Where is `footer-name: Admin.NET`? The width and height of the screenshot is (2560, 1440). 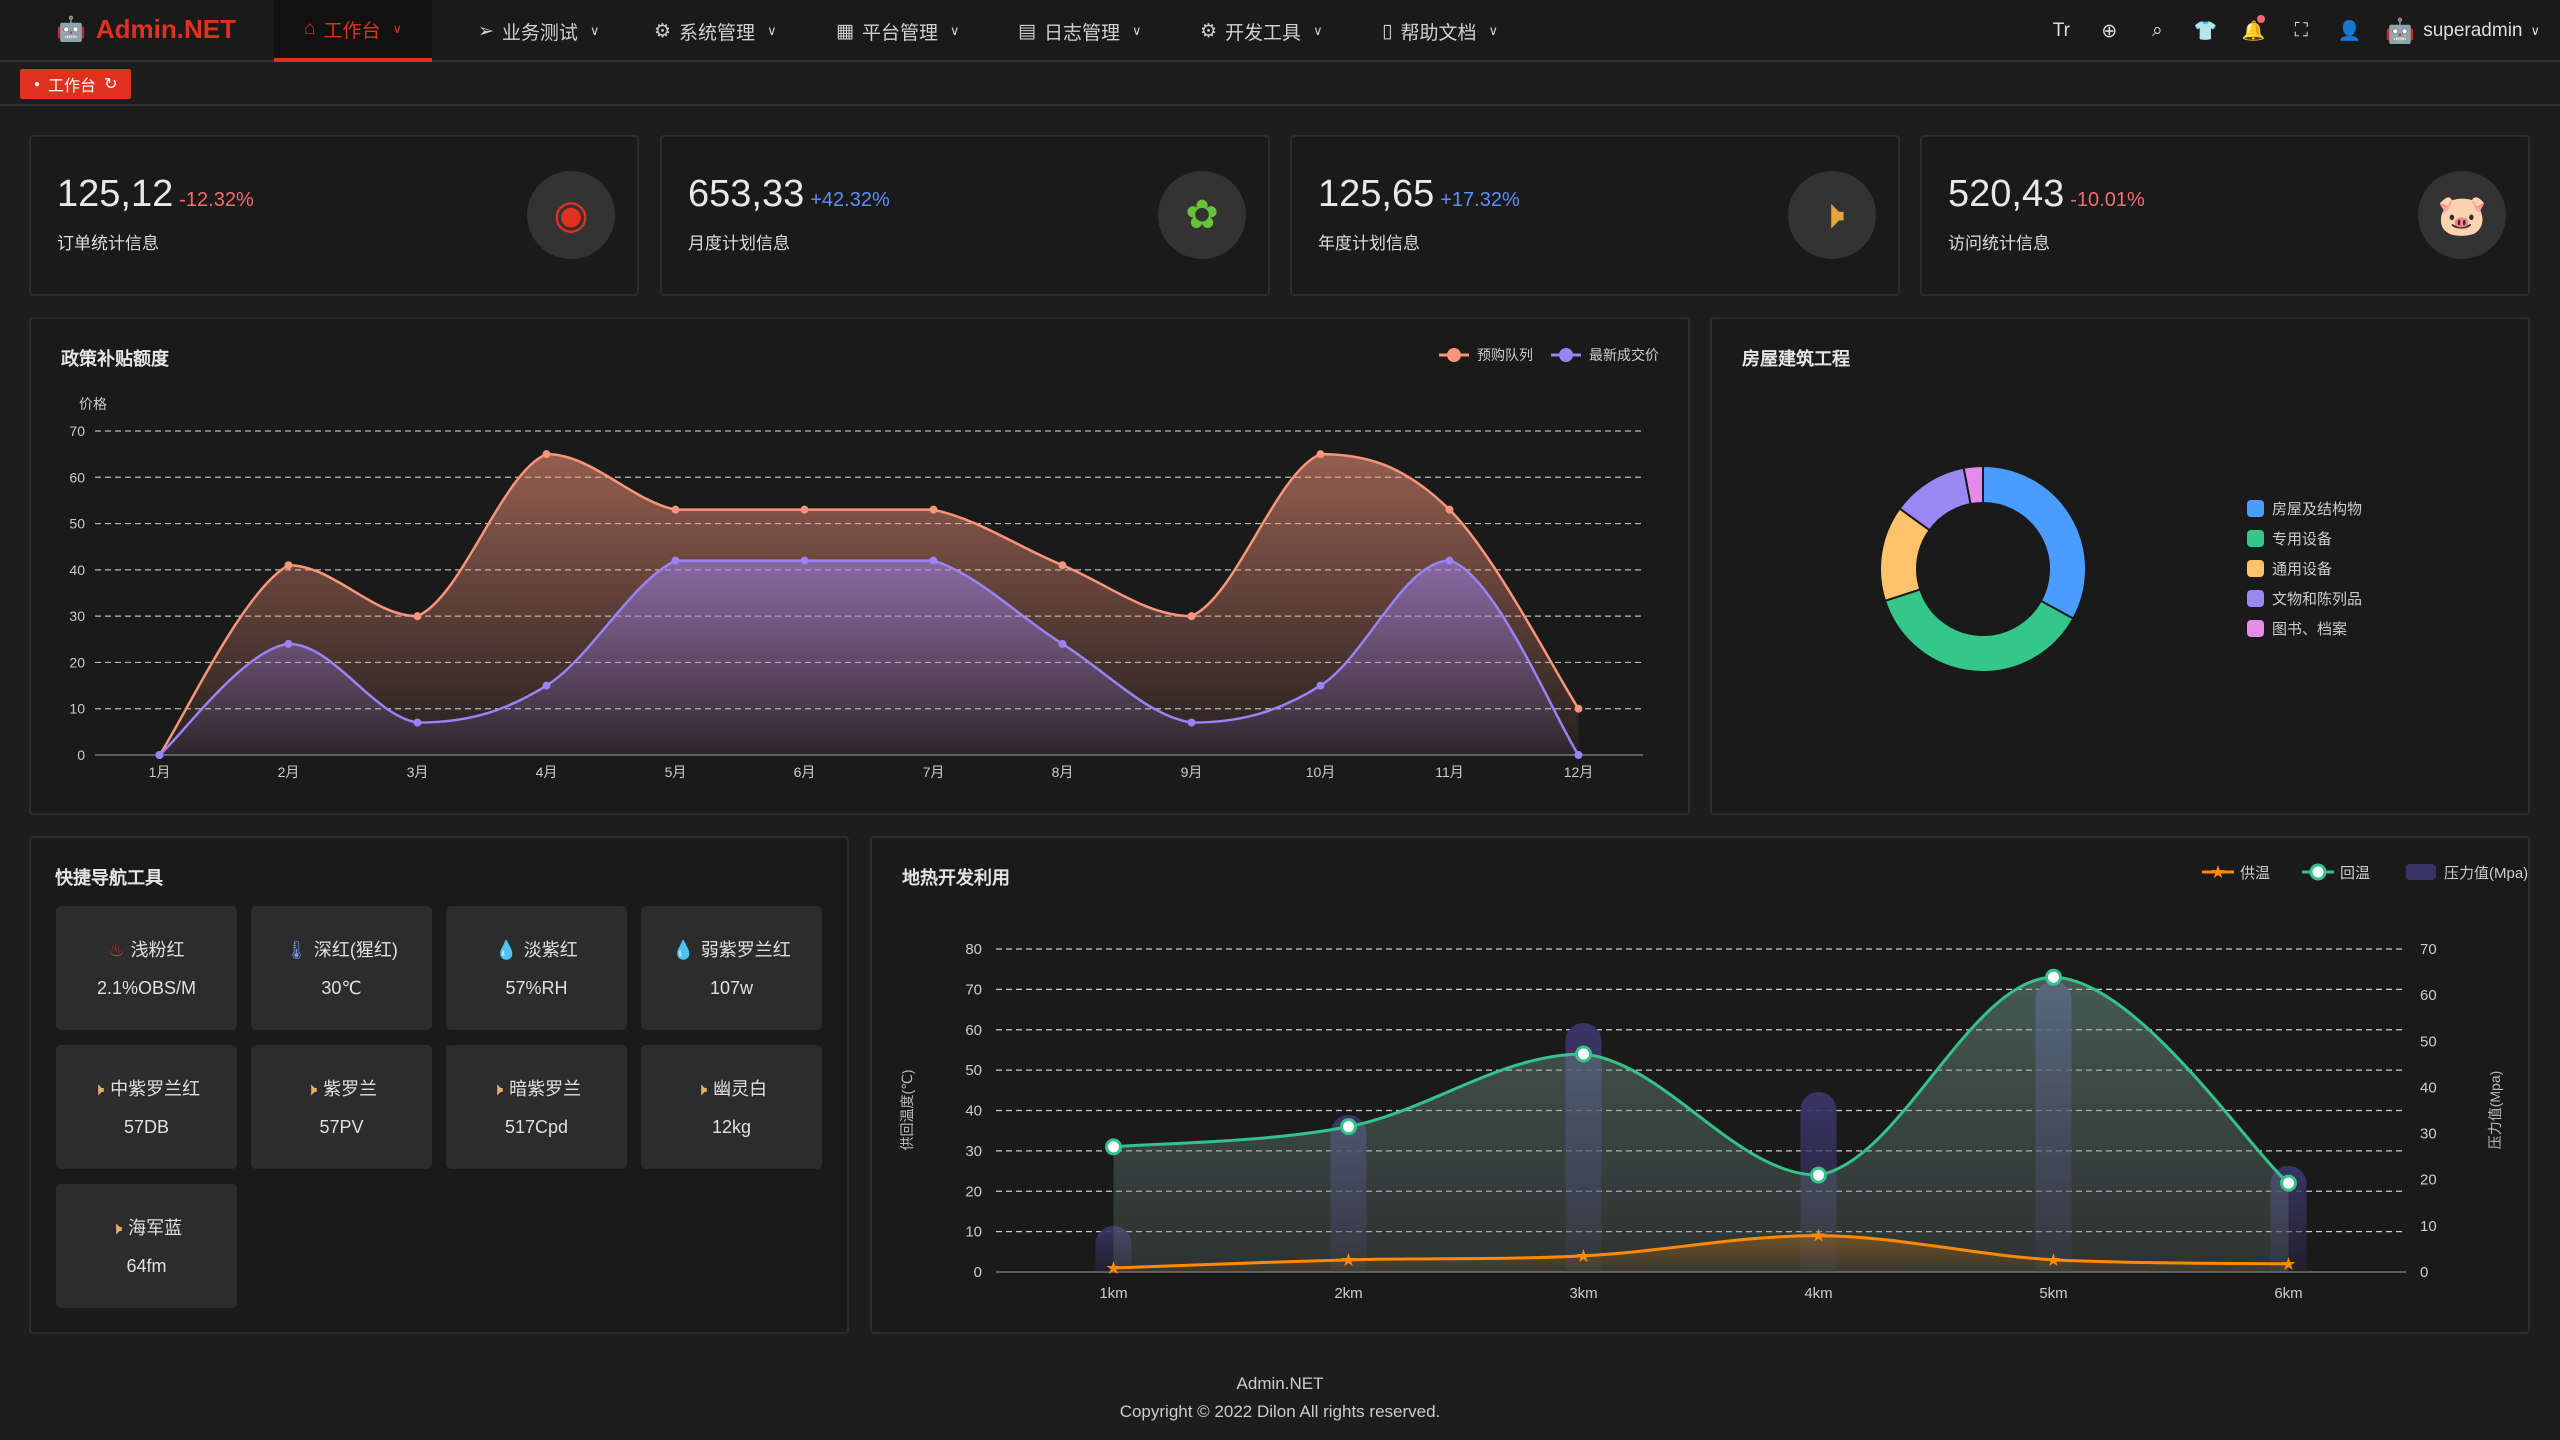 footer-name: Admin.NET is located at coordinates (1280, 1383).